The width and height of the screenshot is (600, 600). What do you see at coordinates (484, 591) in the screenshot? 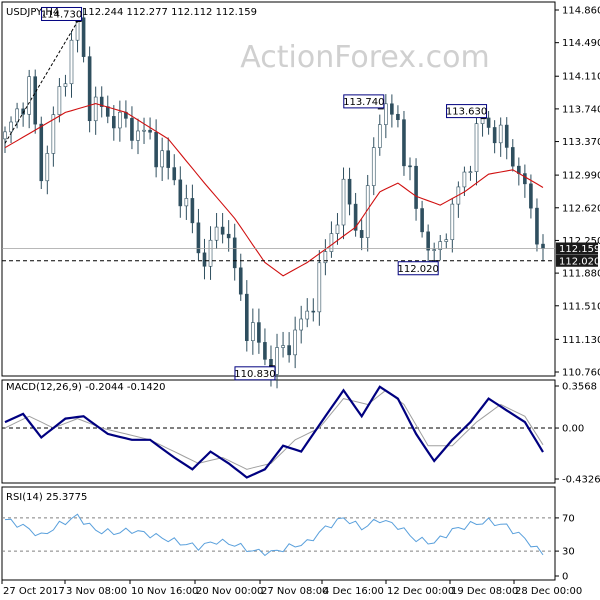
I see `x-tick-label: 19 Dec 08:00` at bounding box center [484, 591].